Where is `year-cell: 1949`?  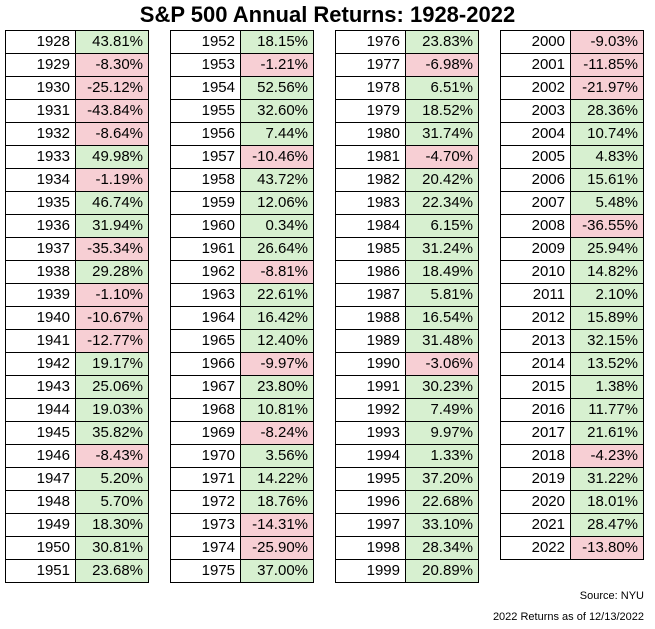
year-cell: 1949 is located at coordinates (40, 525).